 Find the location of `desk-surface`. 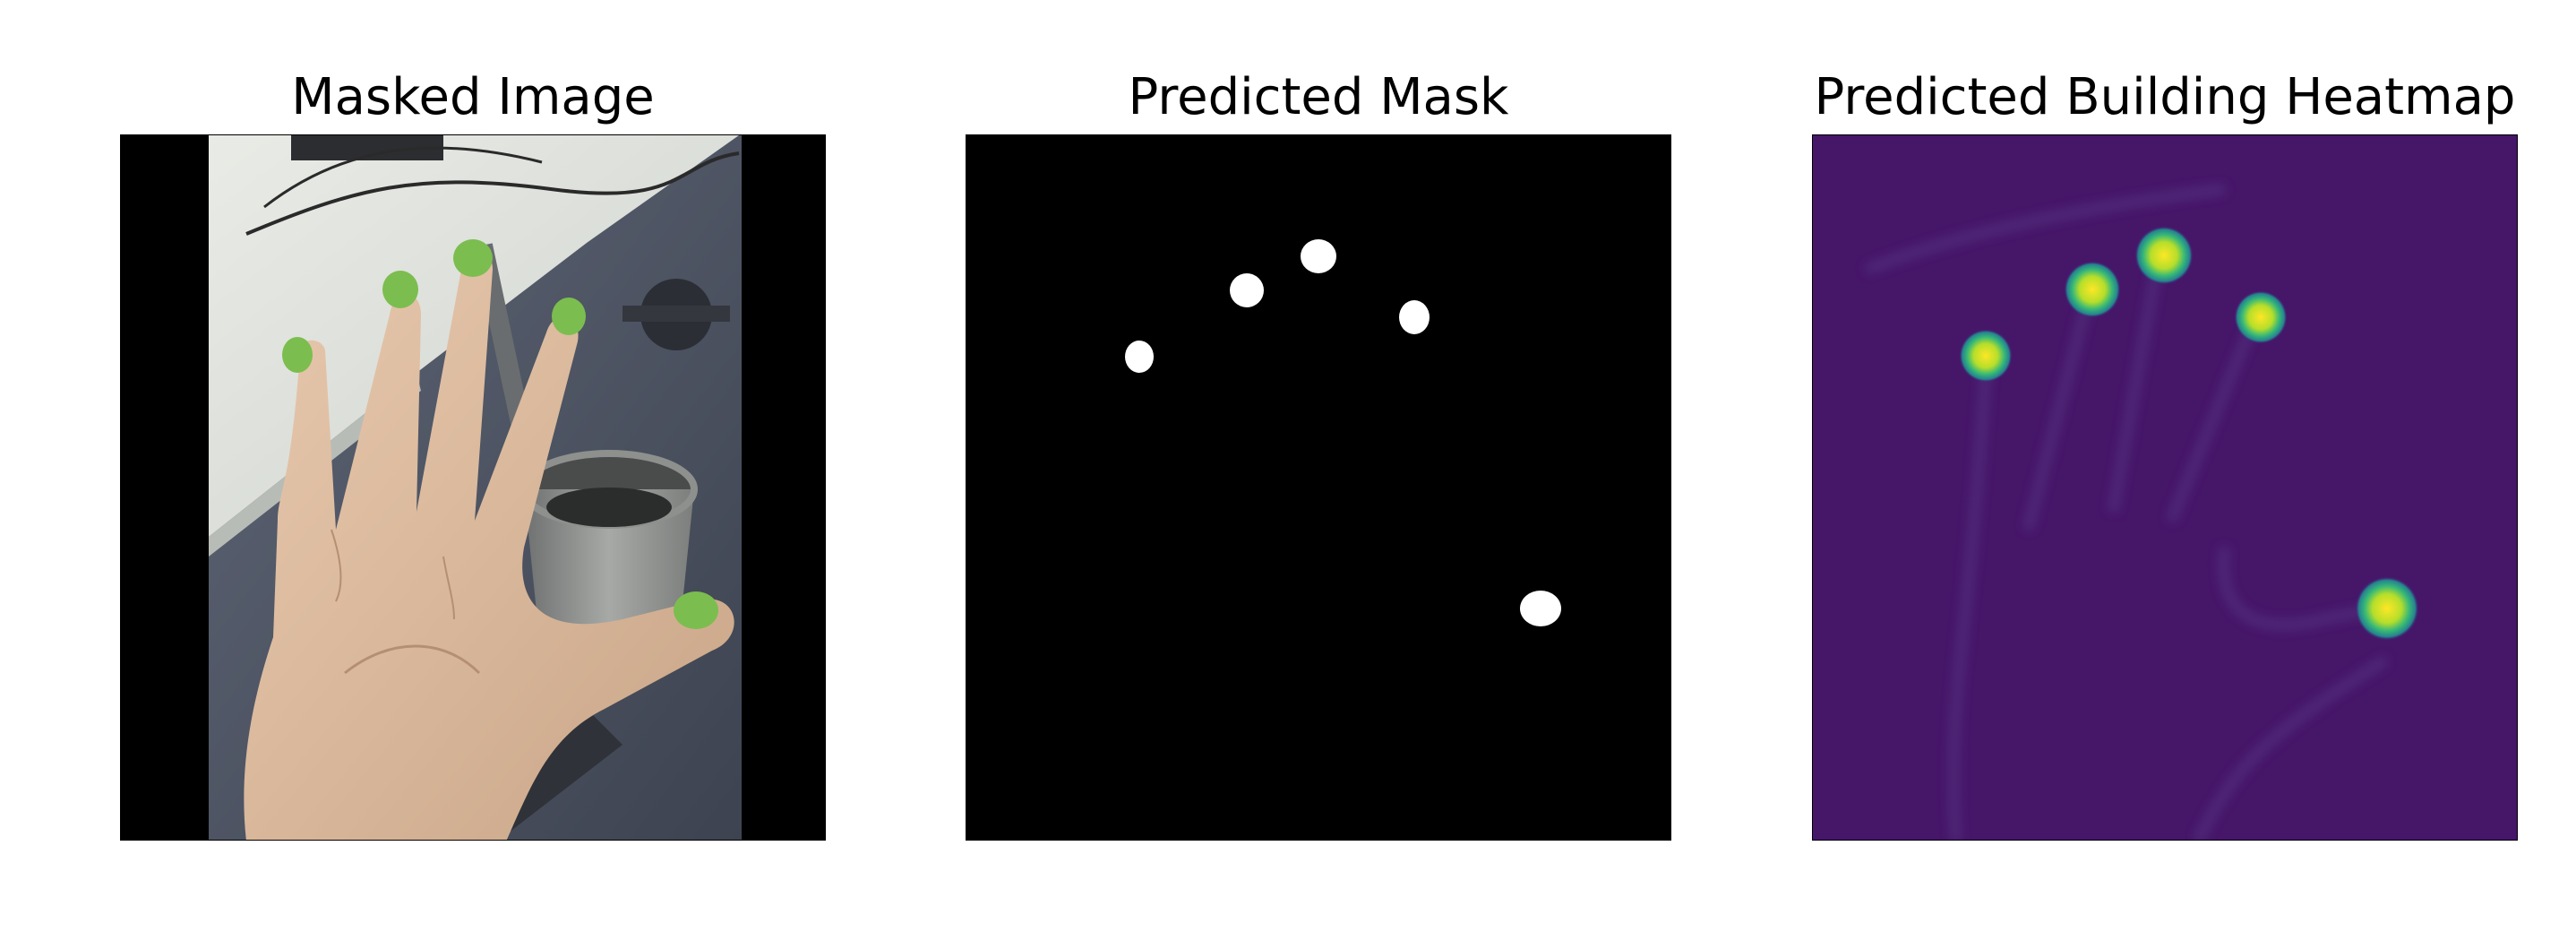

desk-surface is located at coordinates (474, 336).